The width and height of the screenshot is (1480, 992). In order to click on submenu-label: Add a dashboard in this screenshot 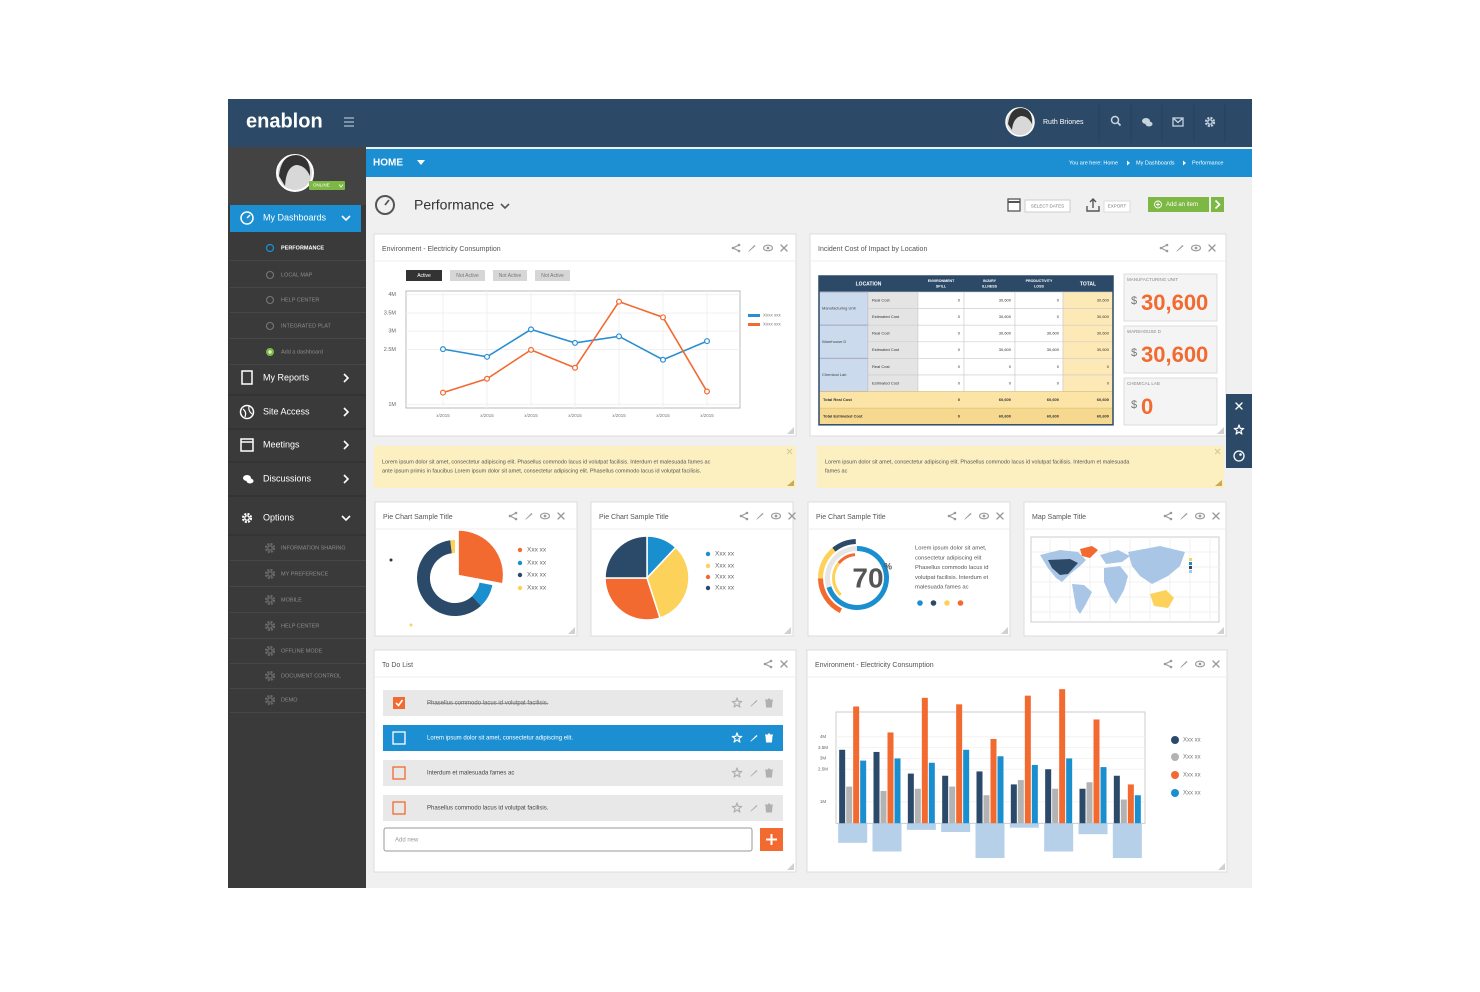, I will do `click(302, 352)`.